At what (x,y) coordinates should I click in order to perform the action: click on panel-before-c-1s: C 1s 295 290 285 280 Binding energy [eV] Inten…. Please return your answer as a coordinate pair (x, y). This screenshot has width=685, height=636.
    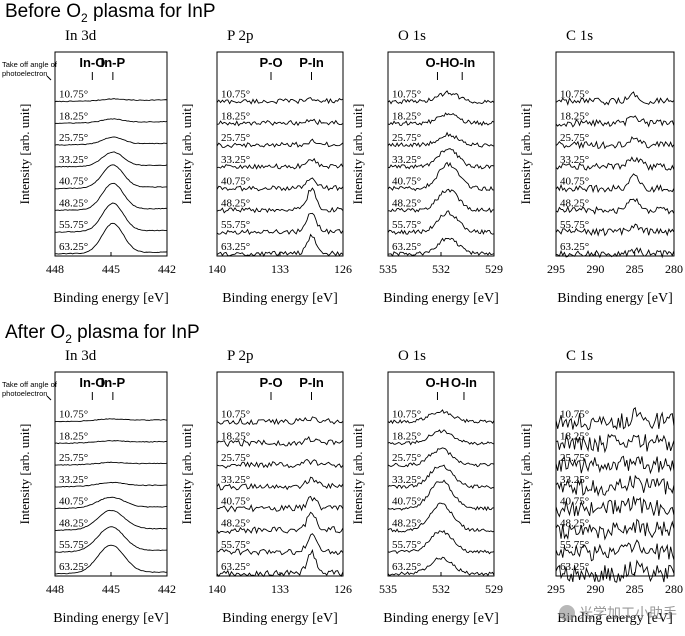
    Looking at the image, I should click on (600, 167).